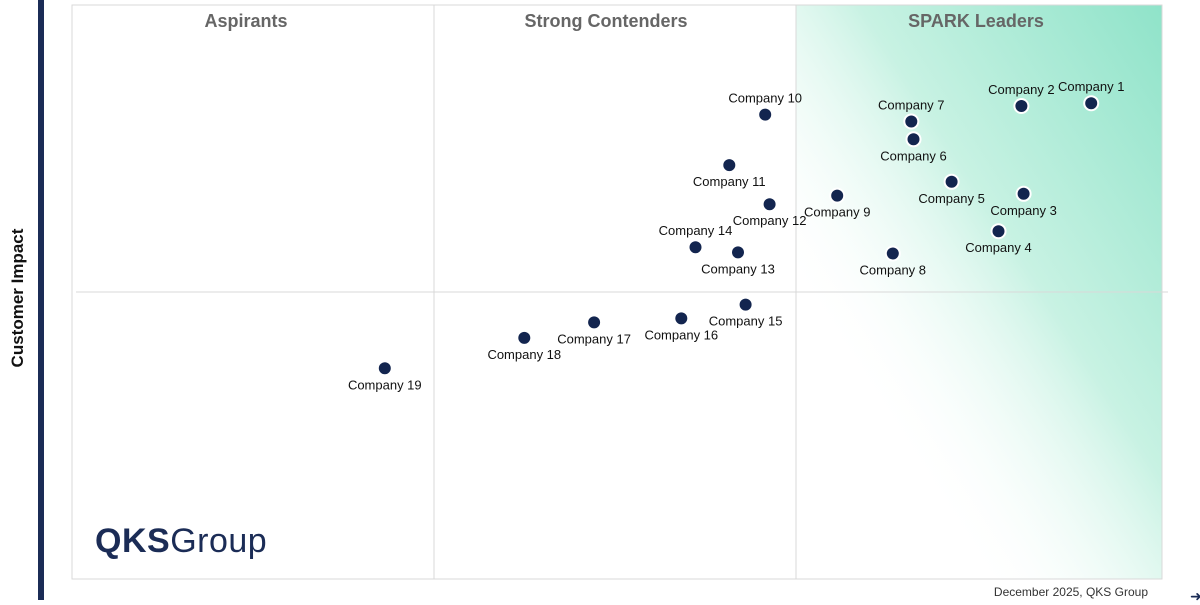  I want to click on data-point-label: Company 11, so click(729, 181).